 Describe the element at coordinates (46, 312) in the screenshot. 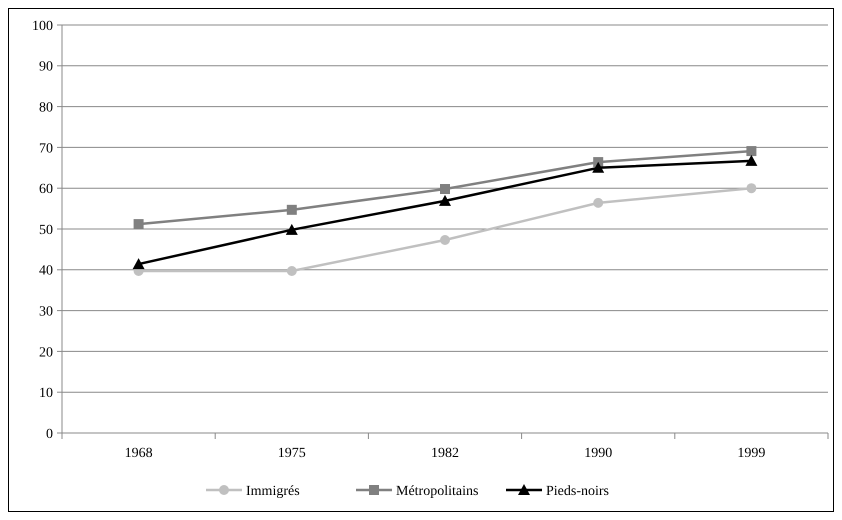

I see `y-tick-label: 30` at that location.